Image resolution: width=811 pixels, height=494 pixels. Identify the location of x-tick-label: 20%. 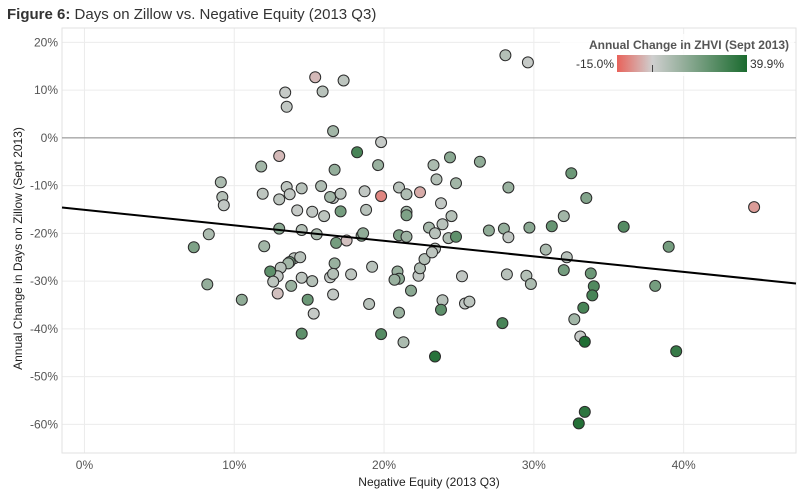
(384, 465).